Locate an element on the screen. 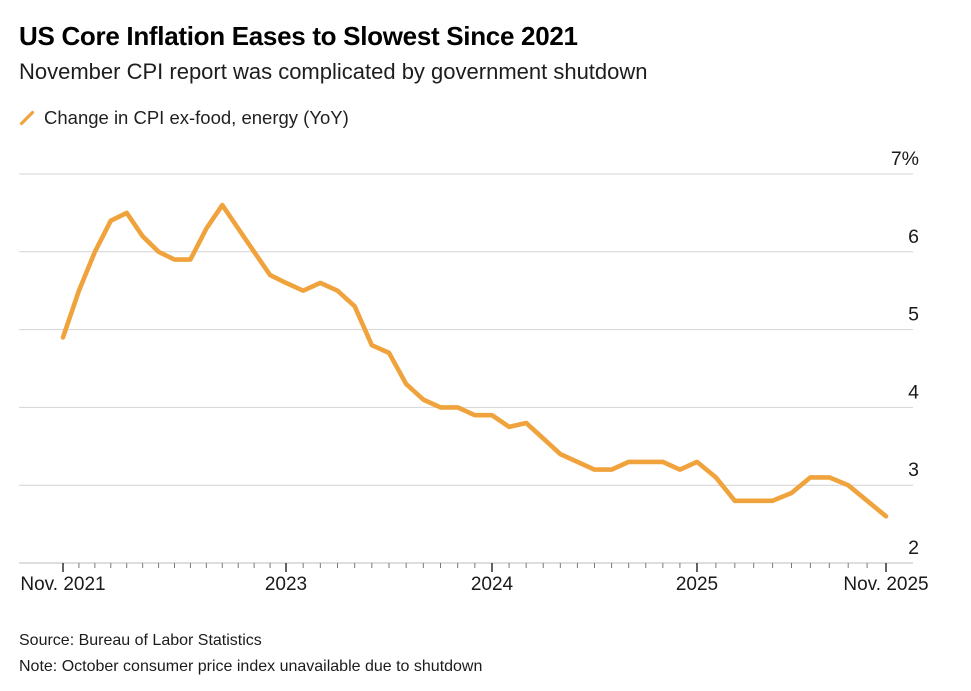 The width and height of the screenshot is (971, 691). x-axis-label: Nov. 2021 is located at coordinates (62, 584).